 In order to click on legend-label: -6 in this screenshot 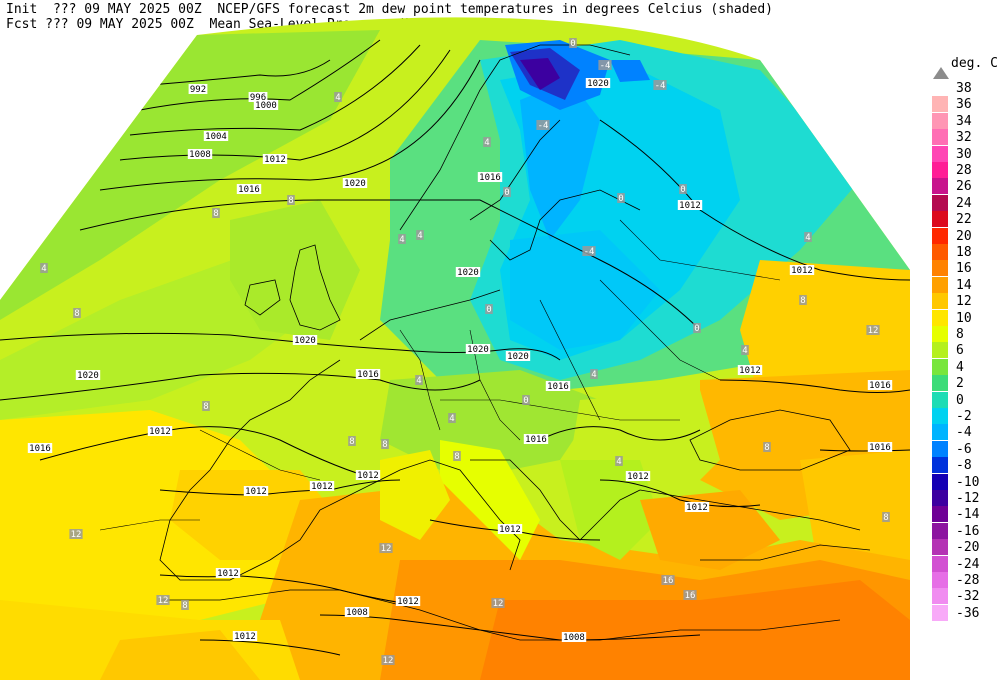, I will do `click(964, 449)`.